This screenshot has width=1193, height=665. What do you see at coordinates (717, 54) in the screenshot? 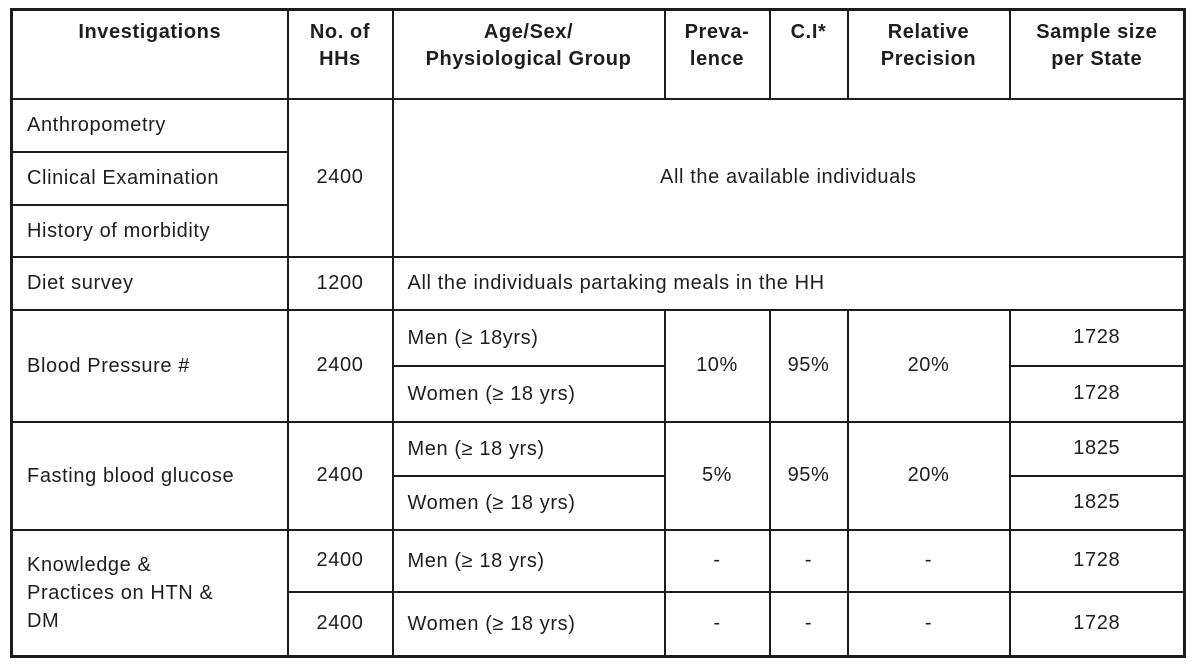
I see `header-prevalence: Preva- lence` at bounding box center [717, 54].